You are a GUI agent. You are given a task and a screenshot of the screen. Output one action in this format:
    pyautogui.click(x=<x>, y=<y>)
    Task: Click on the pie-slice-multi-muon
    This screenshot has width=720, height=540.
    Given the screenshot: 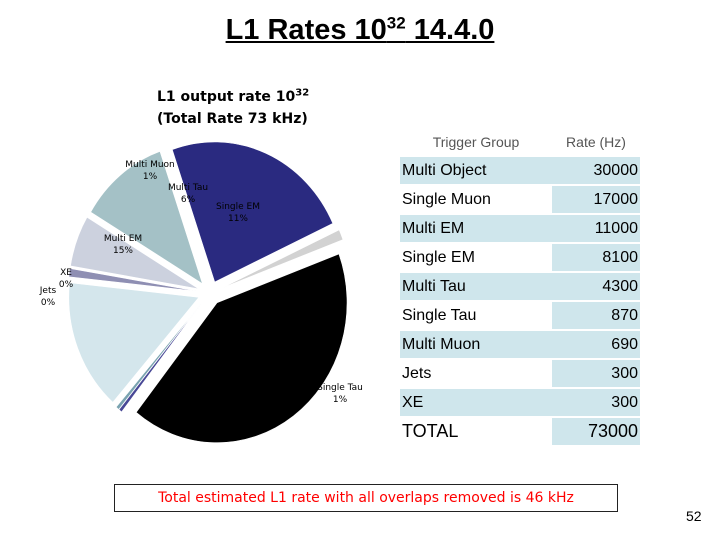 What is the action you would take?
    pyautogui.click(x=133, y=280)
    